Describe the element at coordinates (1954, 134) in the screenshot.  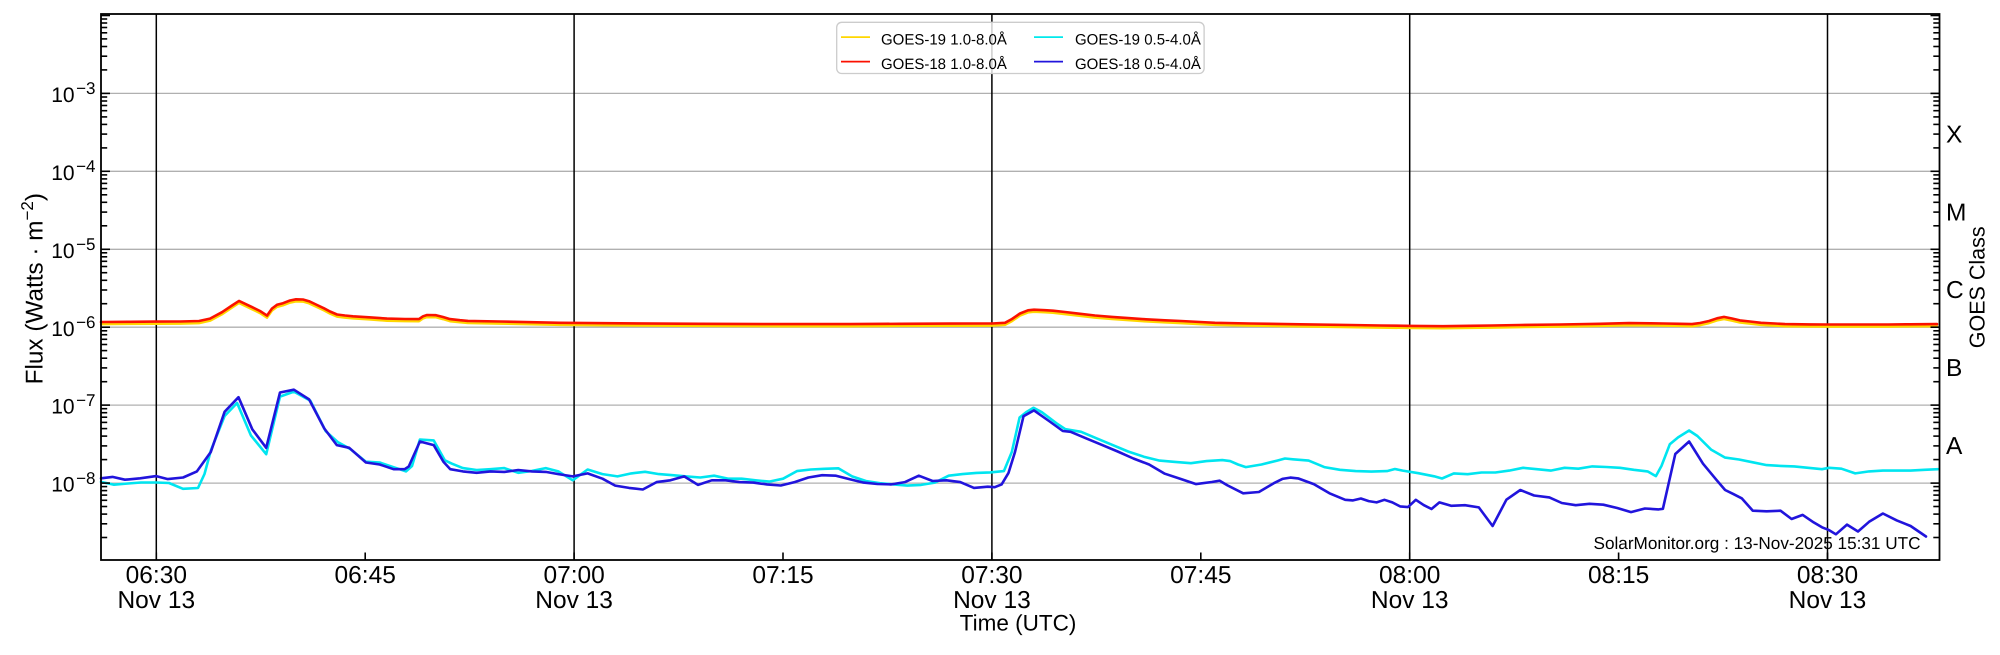
I see `svg-text: X` at that location.